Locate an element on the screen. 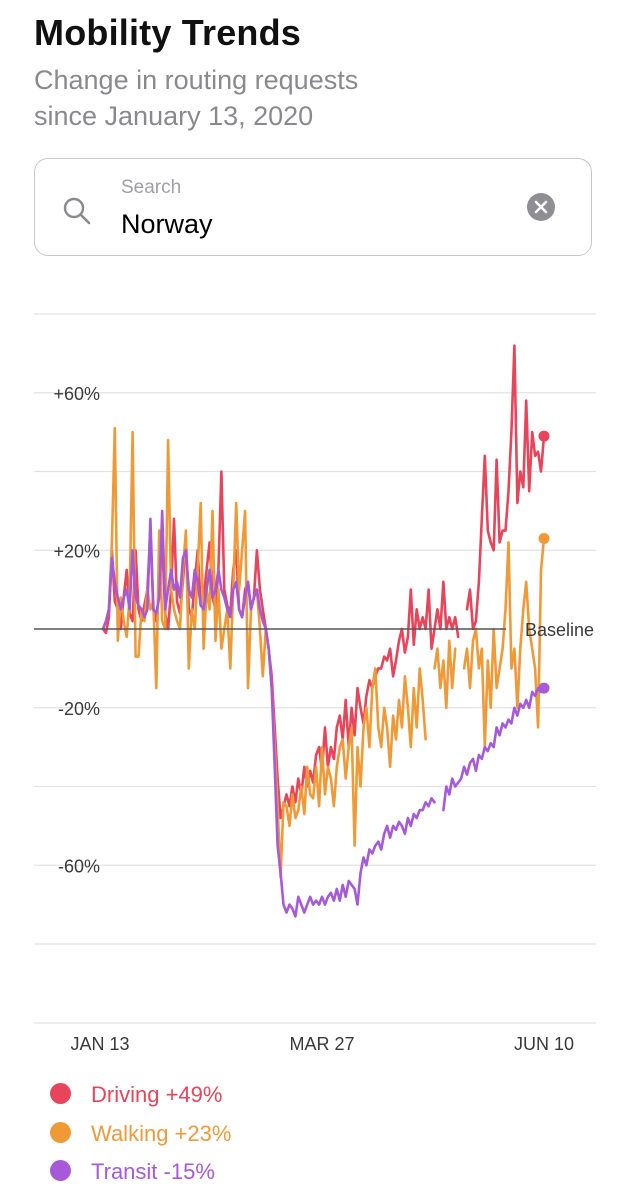  legend-label-driving: Driving +49% is located at coordinates (157, 1094).